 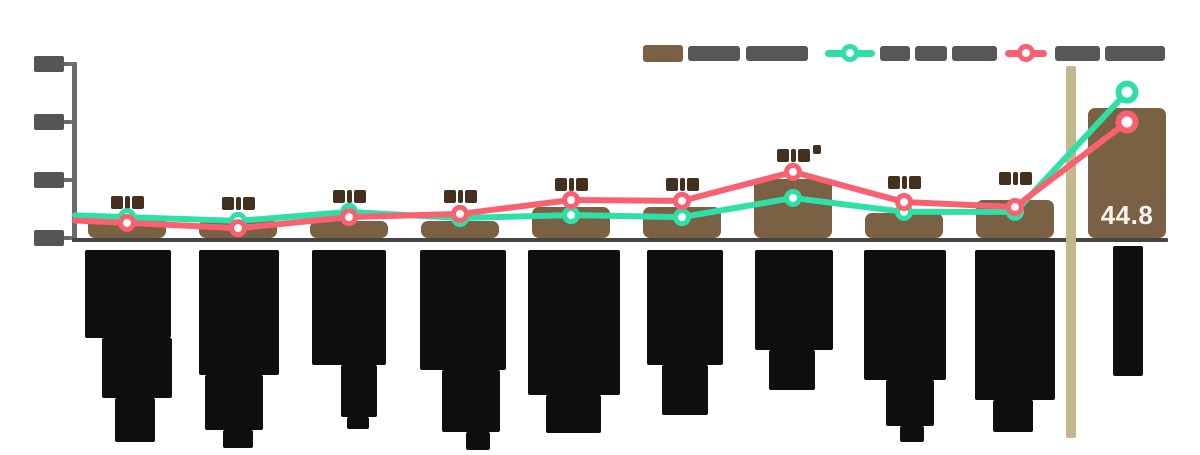 What do you see at coordinates (620, 240) in the screenshot?
I see `x-axis-line` at bounding box center [620, 240].